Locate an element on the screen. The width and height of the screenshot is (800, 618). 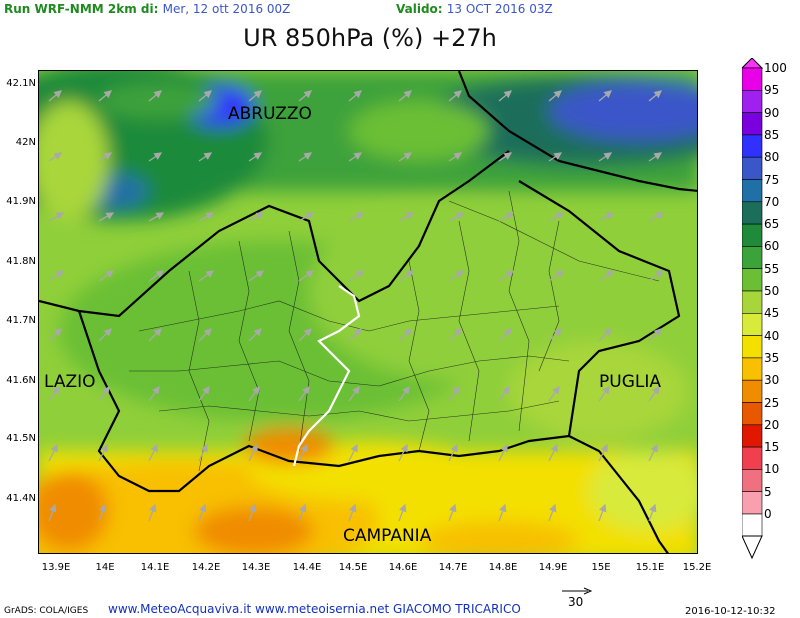
valid-date: 13 OCT 2016 03Z is located at coordinates (499, 9).